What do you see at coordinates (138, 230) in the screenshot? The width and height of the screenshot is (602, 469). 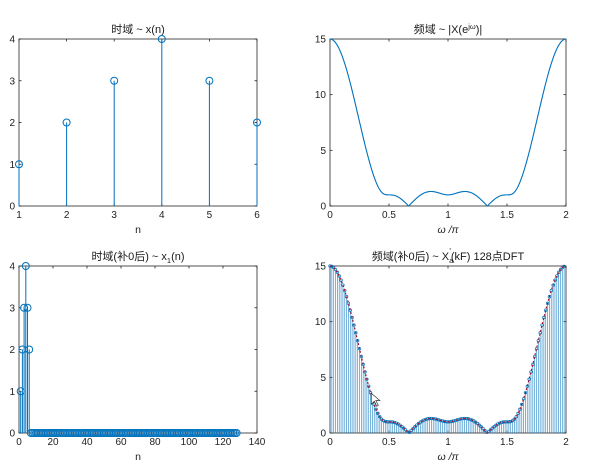 I see `x-axis-label: n` at bounding box center [138, 230].